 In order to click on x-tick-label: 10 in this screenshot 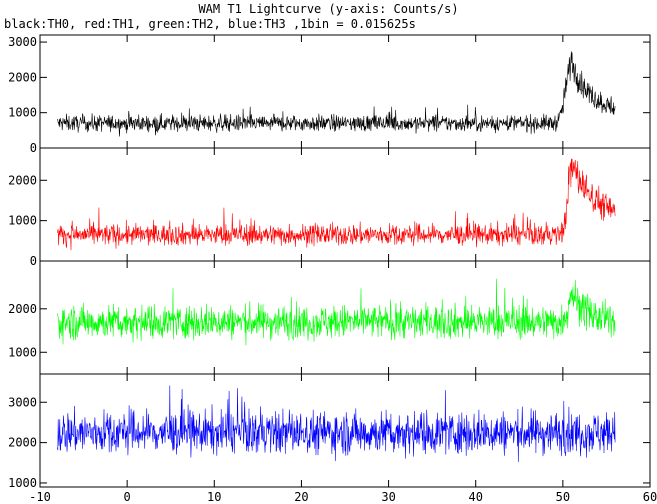, I will do `click(214, 497)`.